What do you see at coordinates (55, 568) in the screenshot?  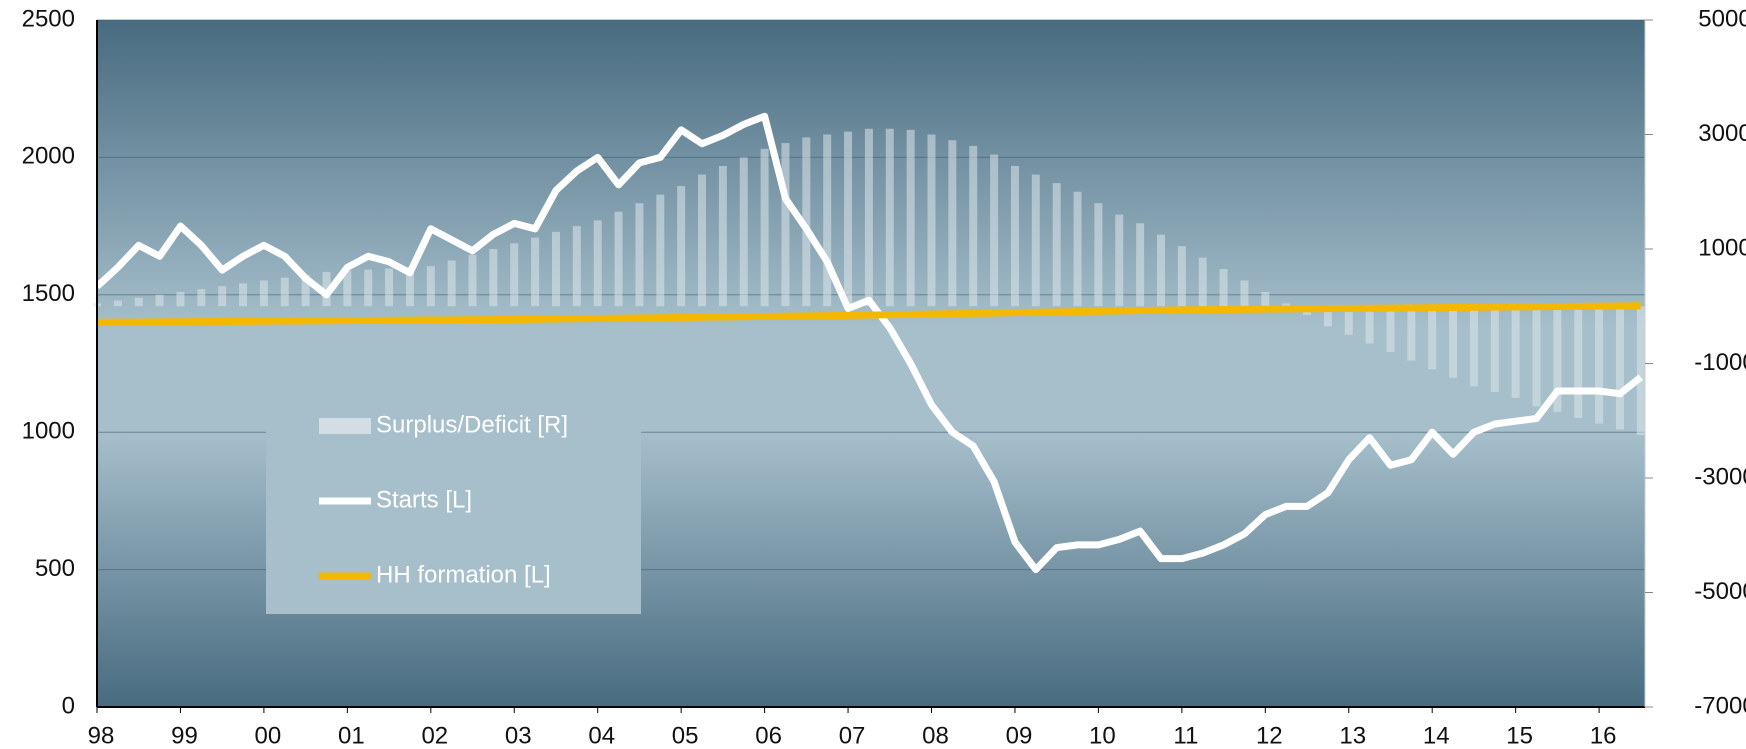 I see `y-tick-label: 500` at bounding box center [55, 568].